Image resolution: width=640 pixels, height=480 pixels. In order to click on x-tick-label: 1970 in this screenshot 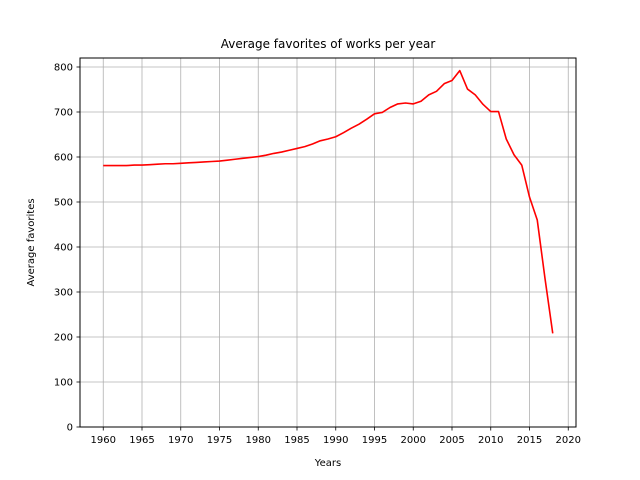, I will do `click(180, 440)`.